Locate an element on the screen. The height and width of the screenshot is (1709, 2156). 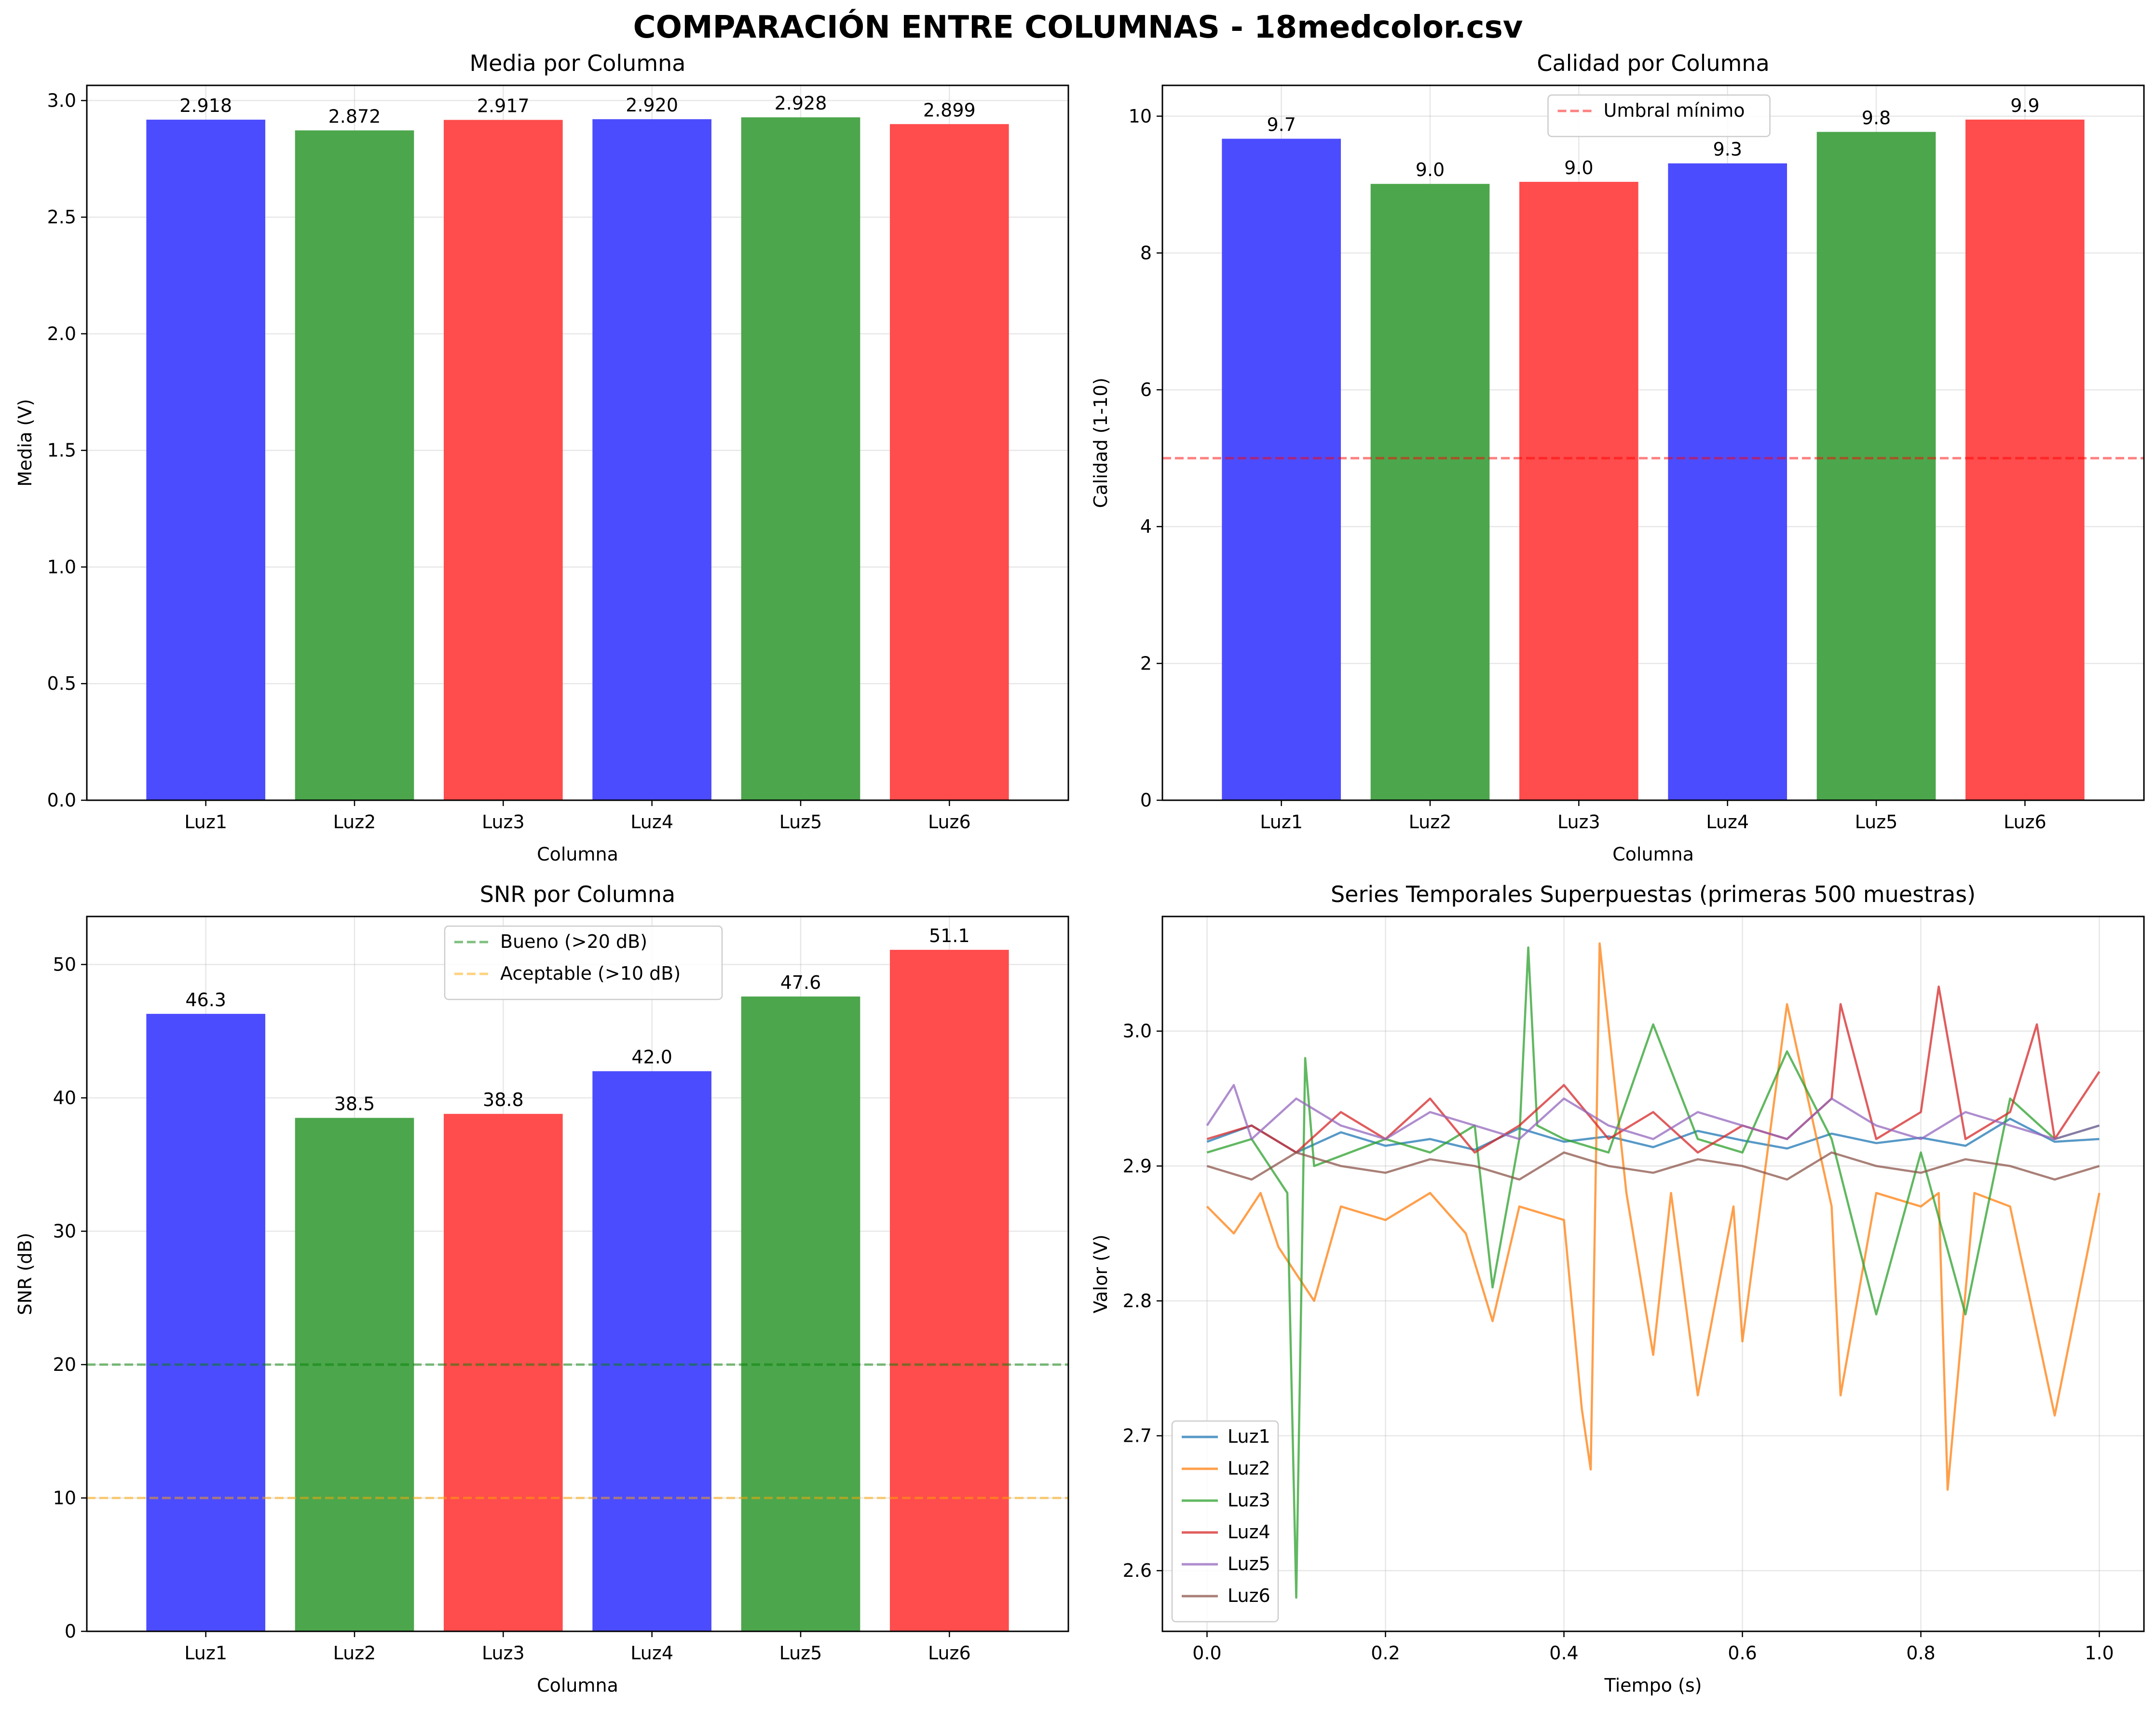
y-tick-label: 50 is located at coordinates (64, 964).